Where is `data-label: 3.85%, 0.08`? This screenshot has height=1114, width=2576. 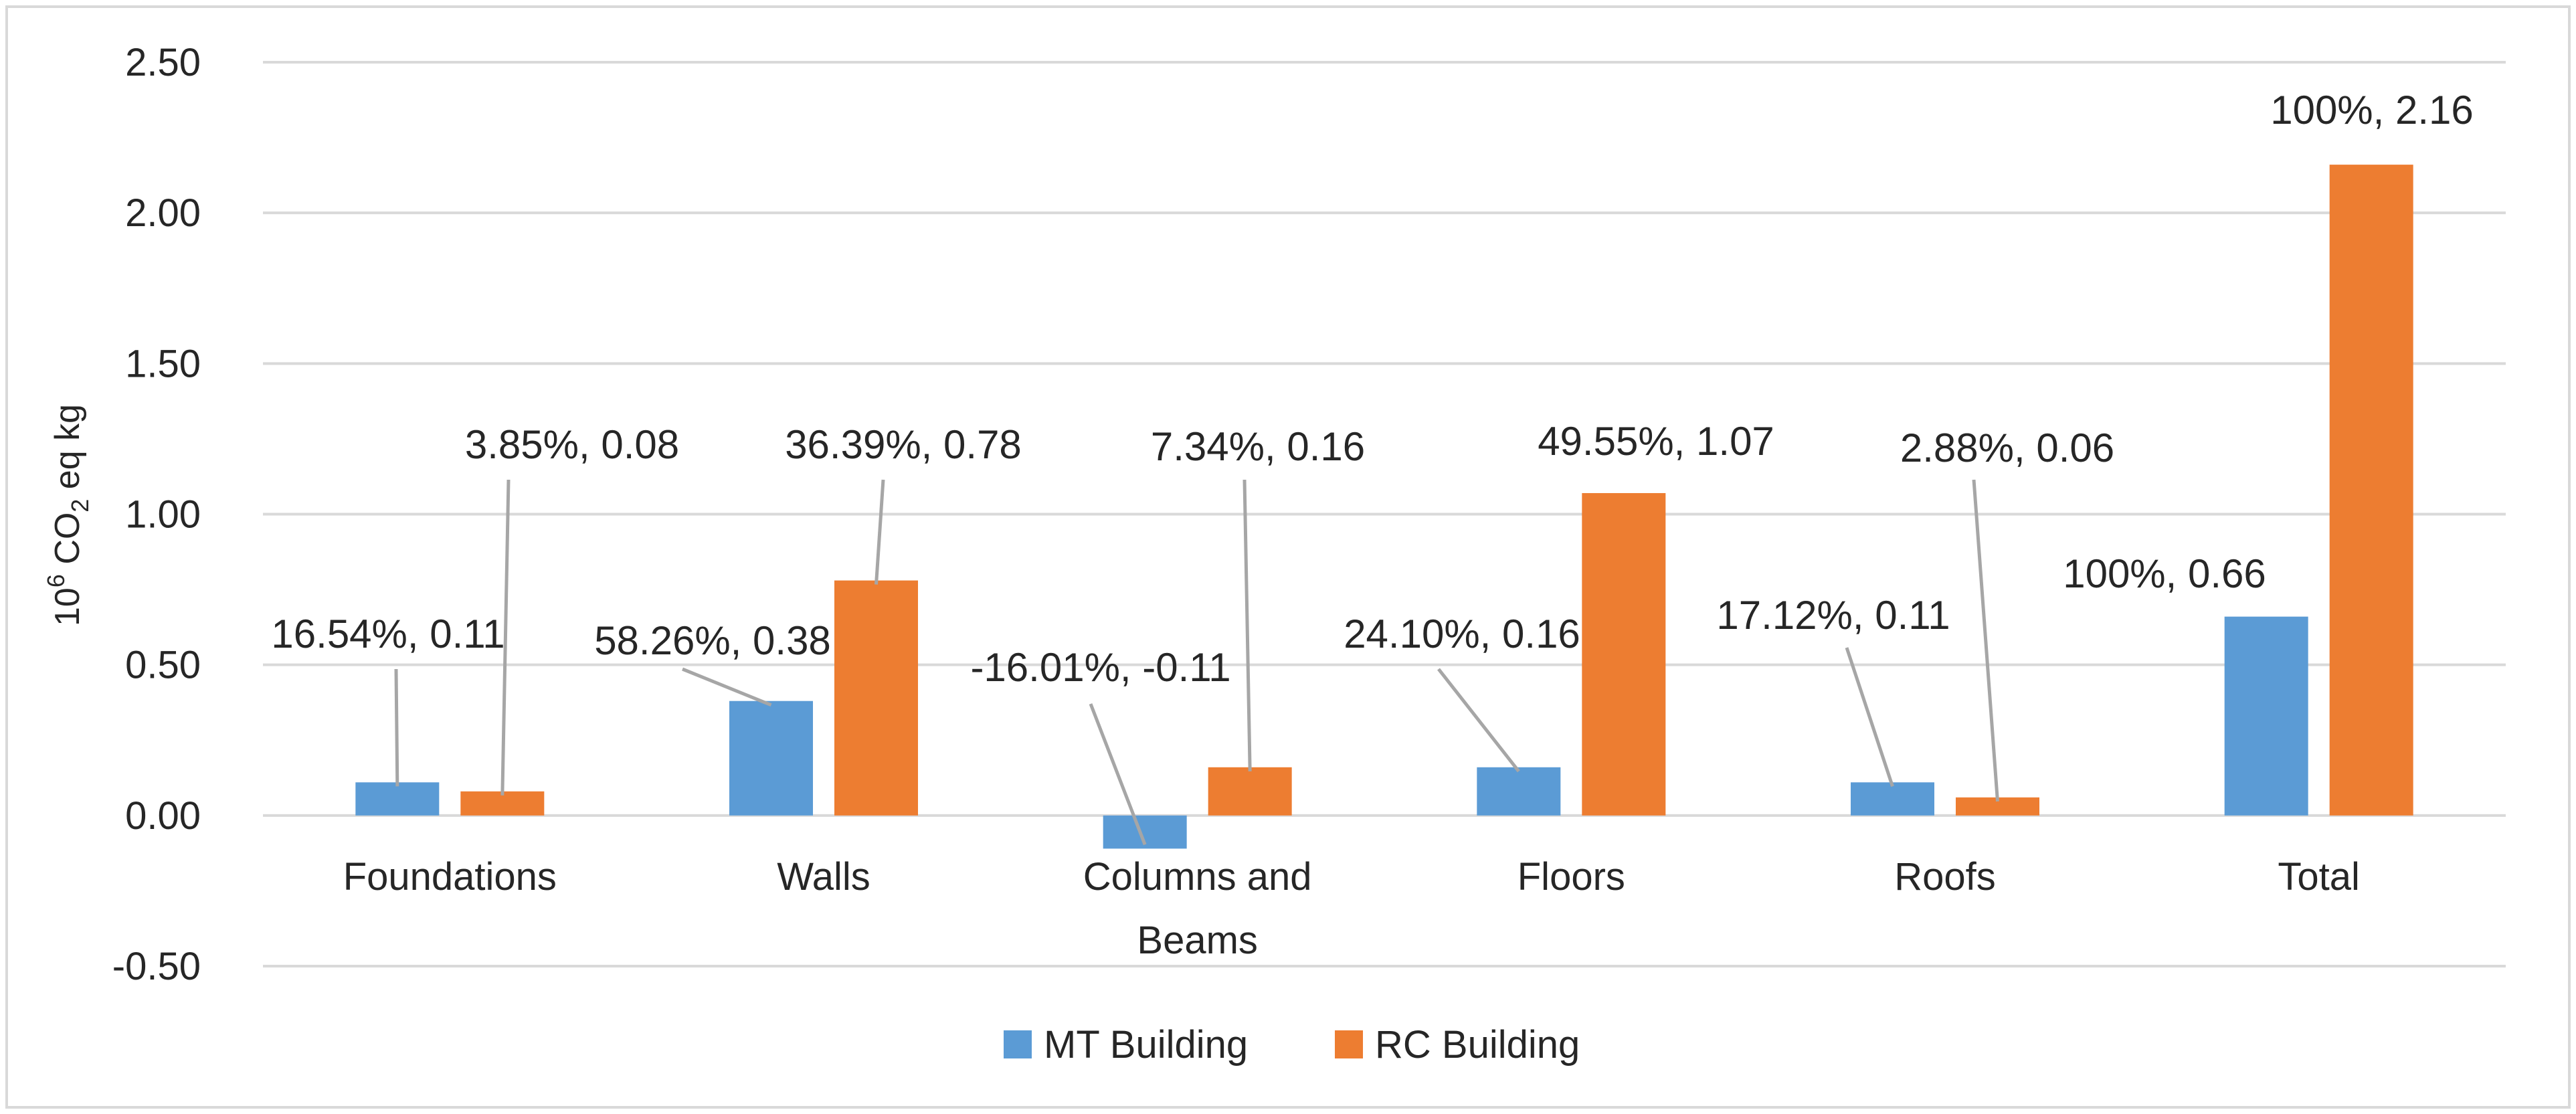
data-label: 3.85%, 0.08 is located at coordinates (572, 444).